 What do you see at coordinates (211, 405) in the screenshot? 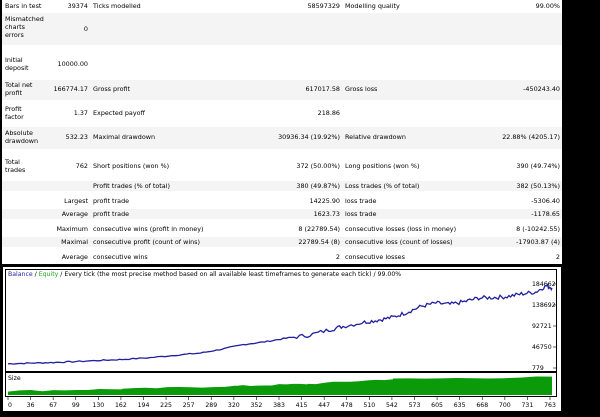
I see `x-tick-label: 289` at bounding box center [211, 405].